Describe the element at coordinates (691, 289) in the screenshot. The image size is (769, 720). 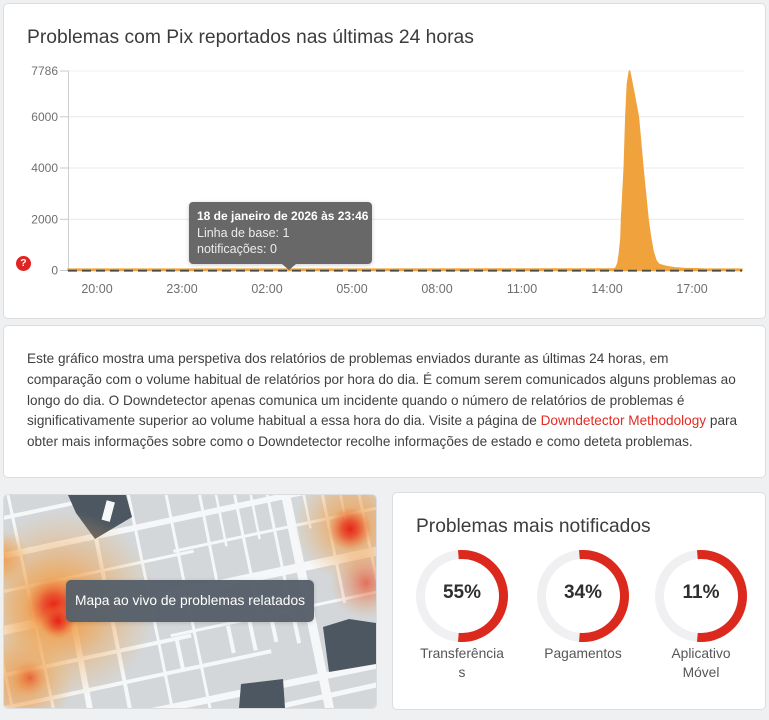
I see `svg-text: 17:00` at that location.